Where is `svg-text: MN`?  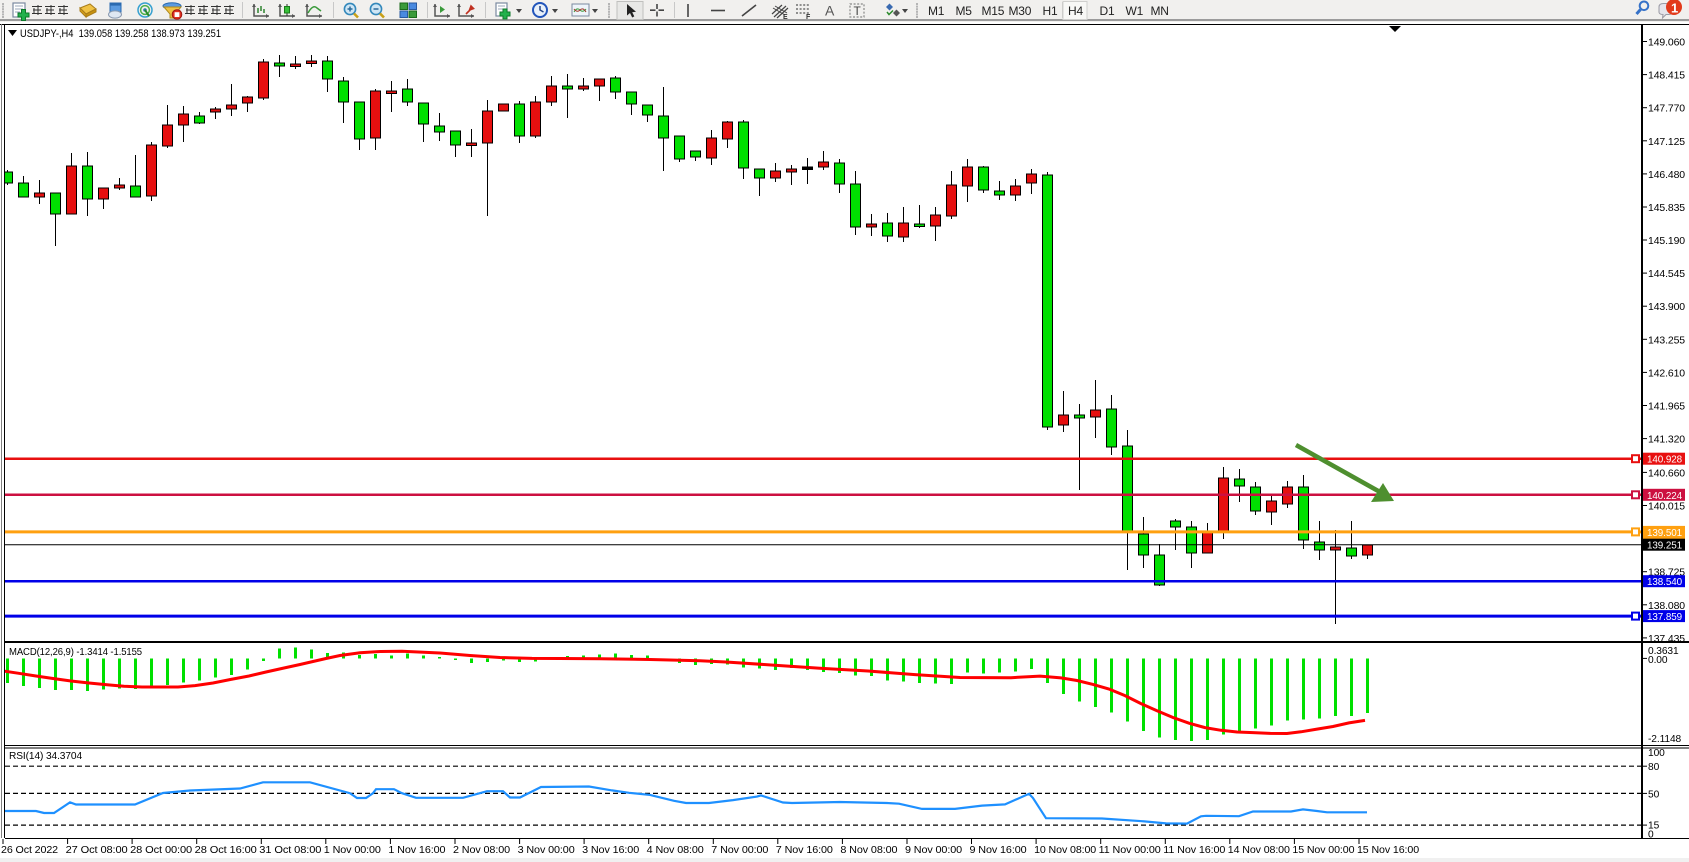
svg-text: MN is located at coordinates (1160, 11).